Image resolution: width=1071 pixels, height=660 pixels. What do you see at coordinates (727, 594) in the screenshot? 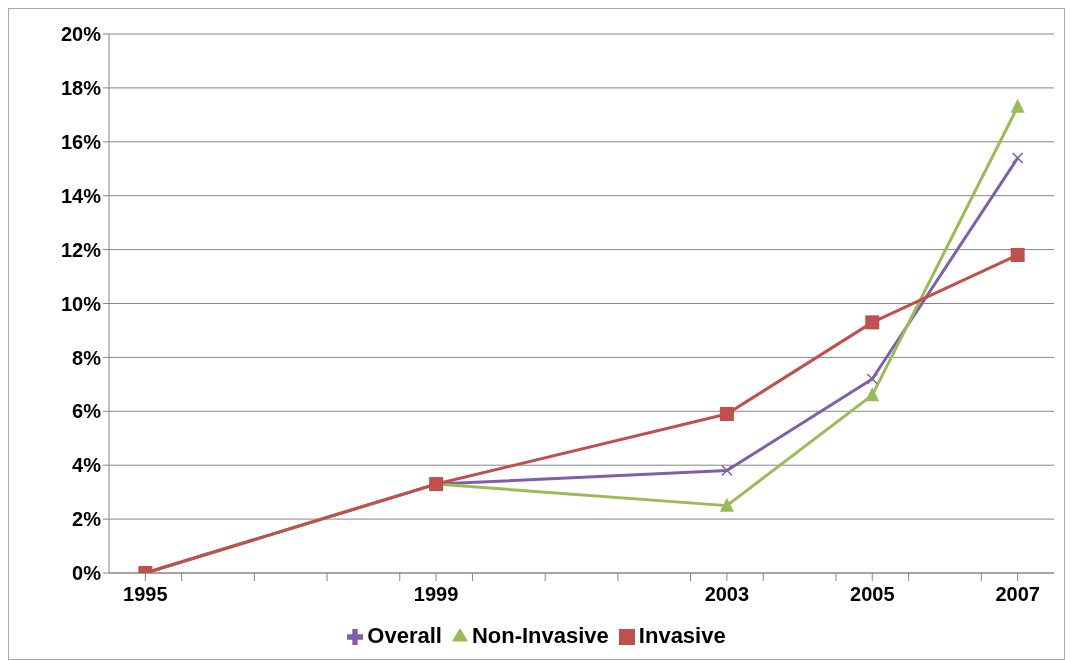
I see `x-tick-label: 2003` at bounding box center [727, 594].